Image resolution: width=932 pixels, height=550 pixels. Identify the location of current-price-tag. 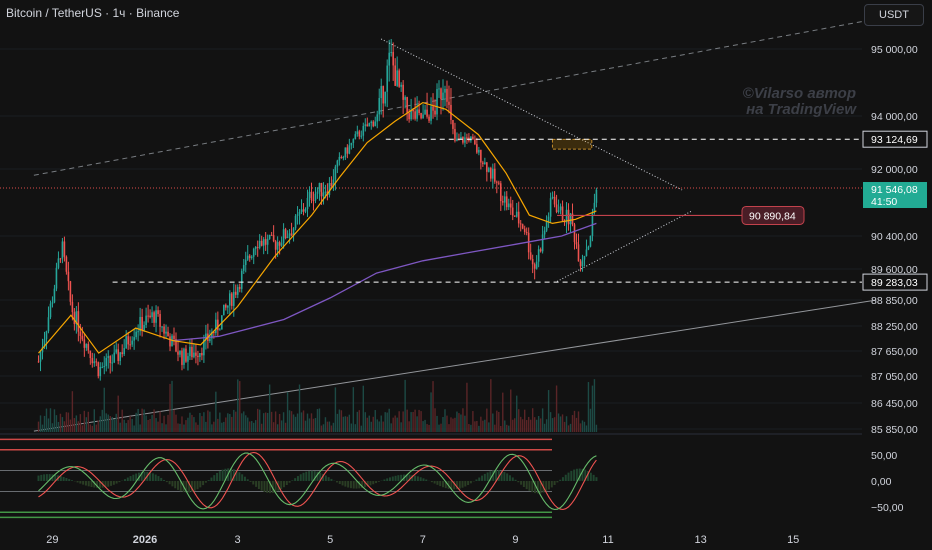
(895, 195).